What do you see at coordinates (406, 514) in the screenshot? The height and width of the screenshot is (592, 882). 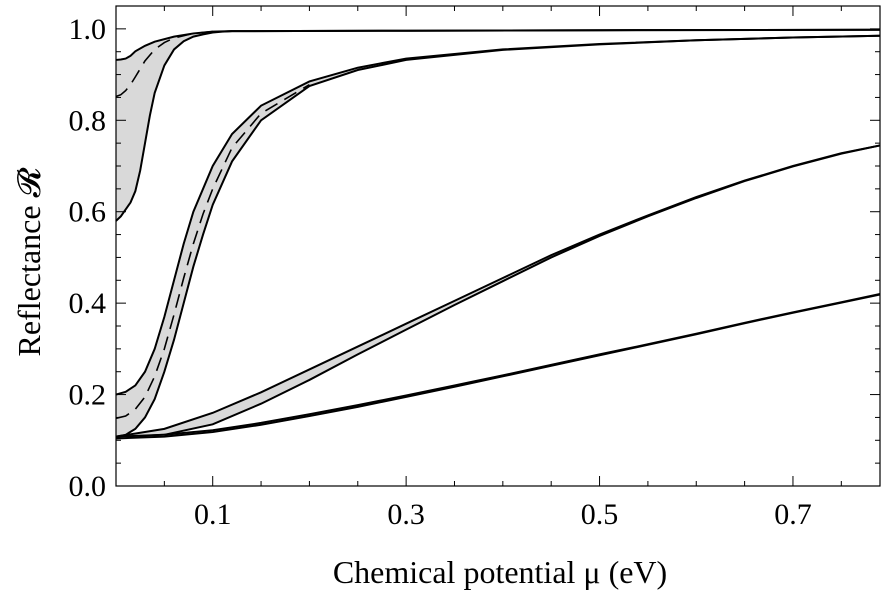 I see `x-tick-label: 0.3` at bounding box center [406, 514].